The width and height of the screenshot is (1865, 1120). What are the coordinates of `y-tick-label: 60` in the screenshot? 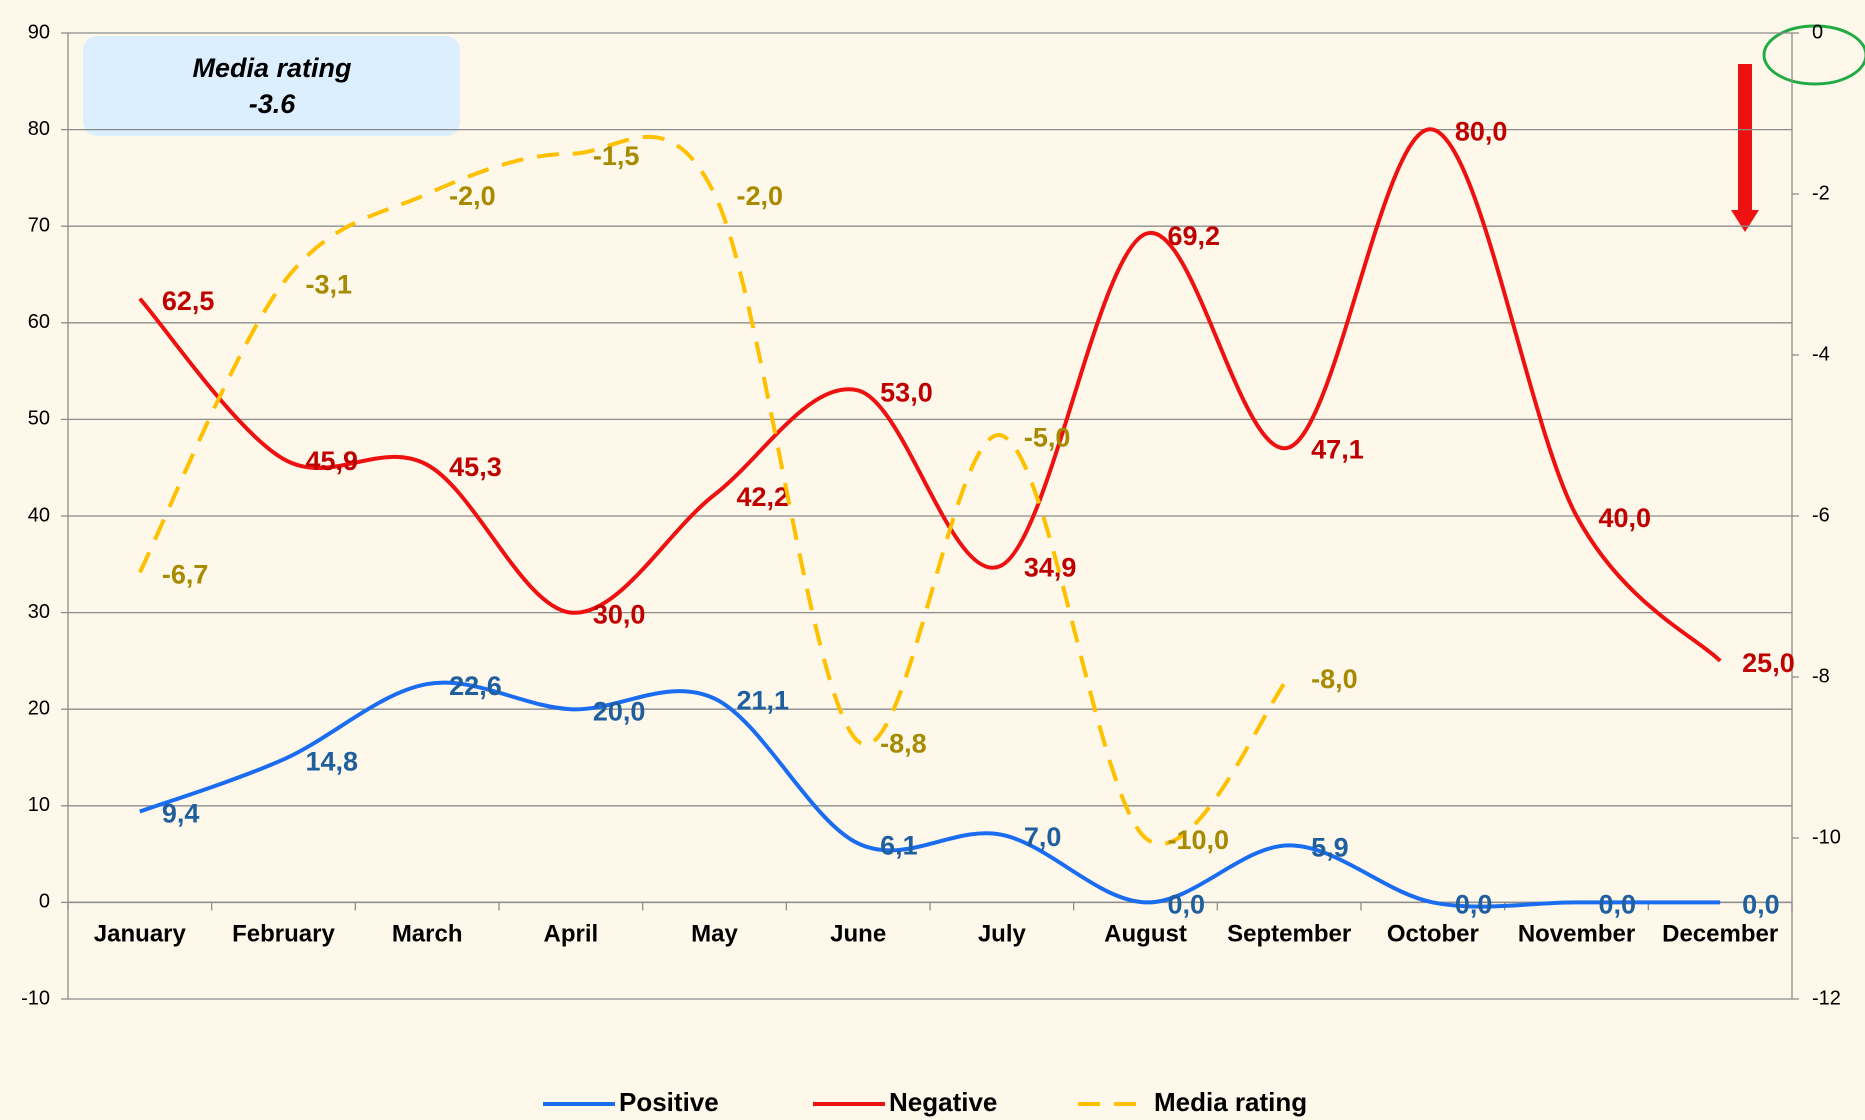 It's located at (39, 322).